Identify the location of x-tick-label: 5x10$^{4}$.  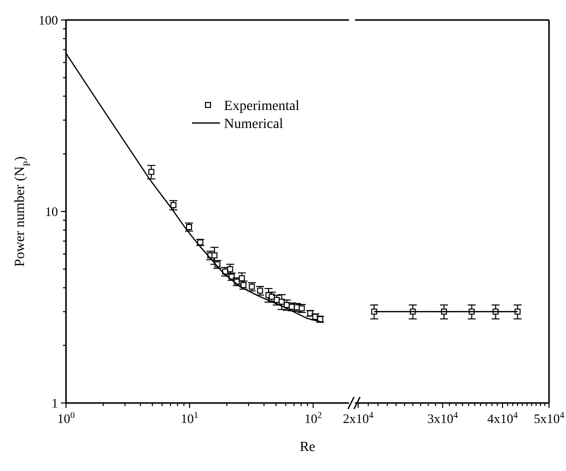
(549, 418).